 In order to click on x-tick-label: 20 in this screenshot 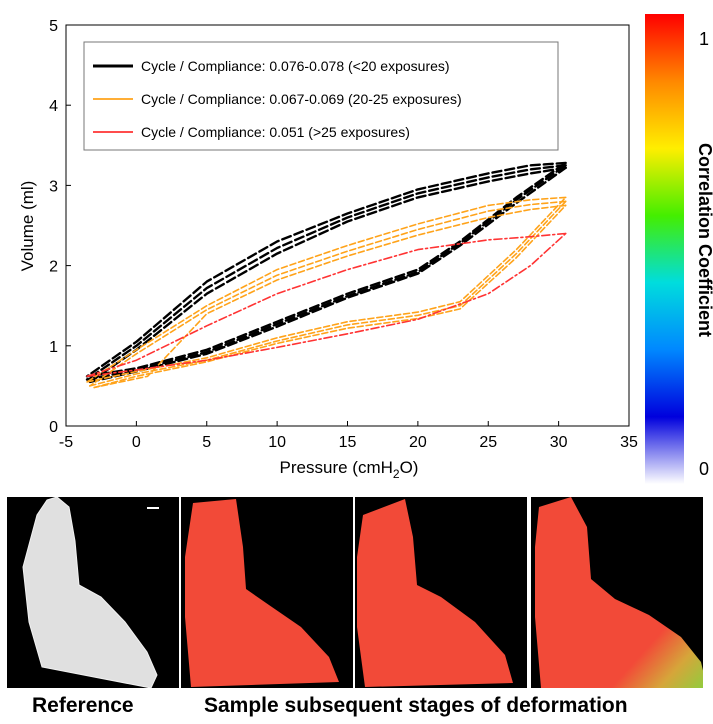, I will do `click(418, 442)`.